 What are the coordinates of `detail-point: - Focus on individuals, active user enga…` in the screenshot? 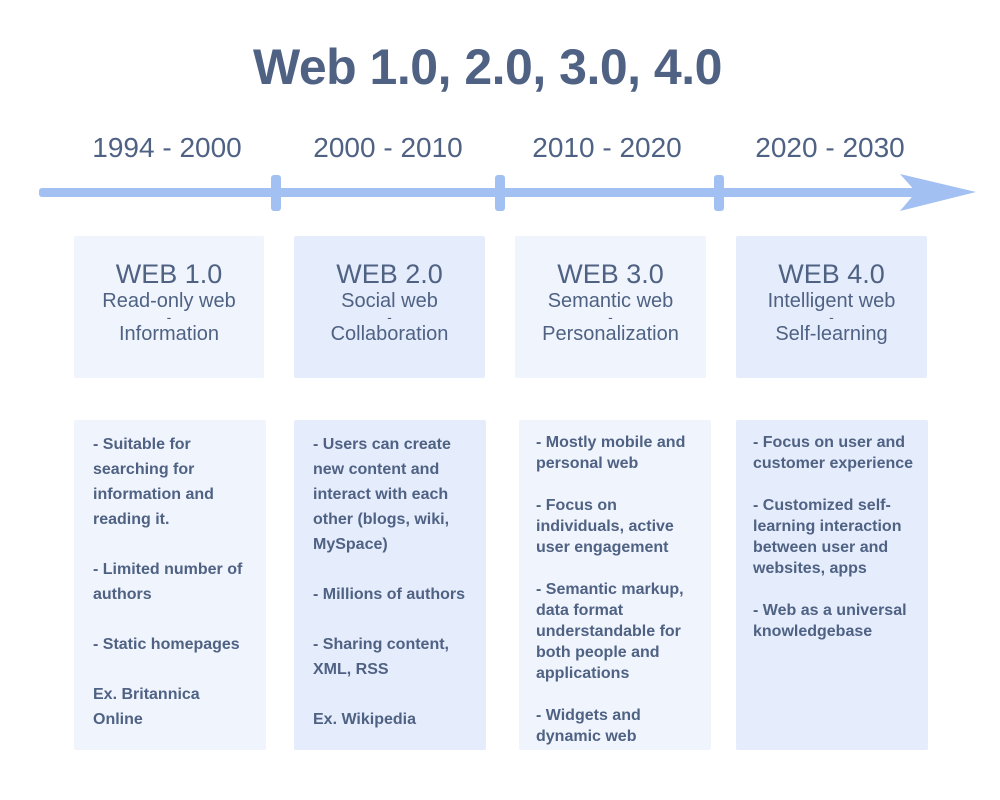 It's located at (605, 526).